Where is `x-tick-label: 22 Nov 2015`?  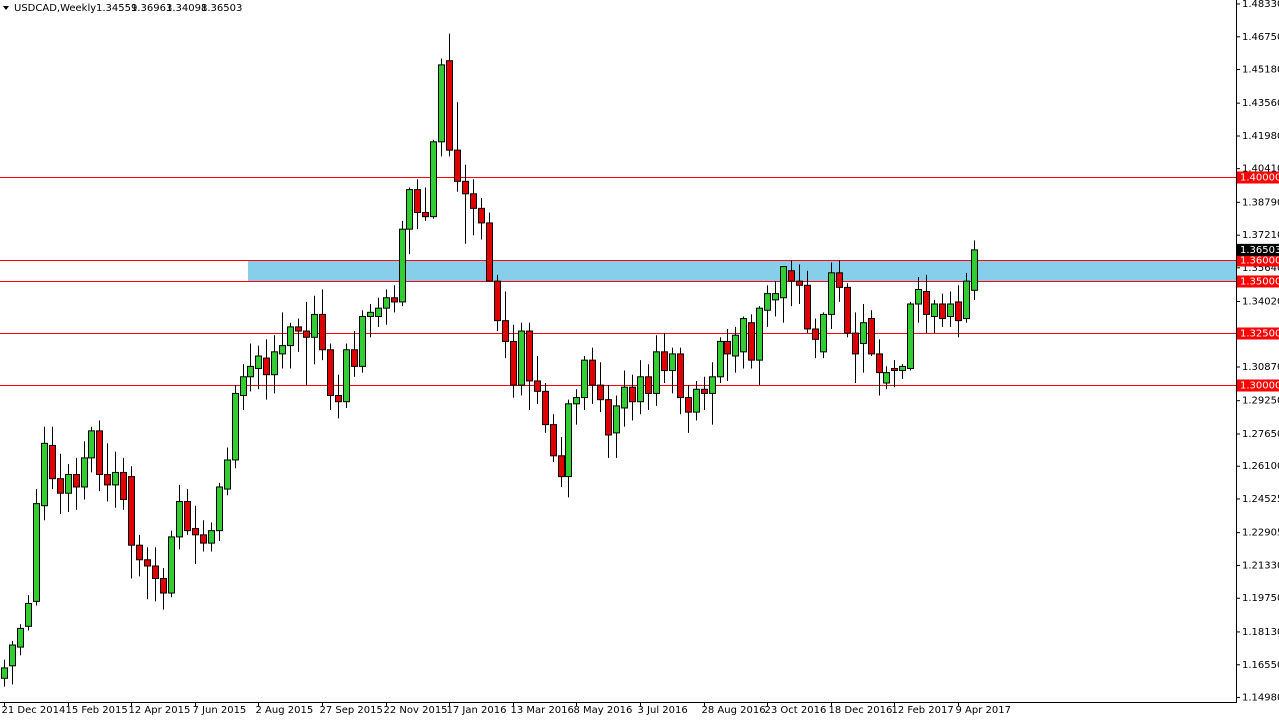 x-tick-label: 22 Nov 2015 is located at coordinates (416, 710).